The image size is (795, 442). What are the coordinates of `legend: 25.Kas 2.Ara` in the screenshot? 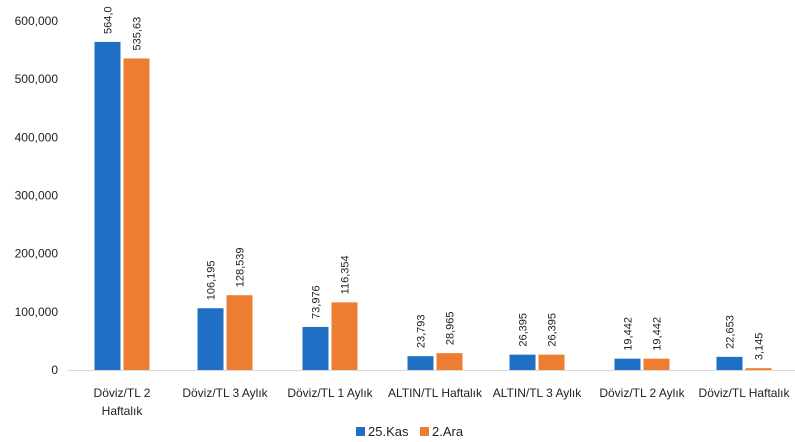 It's located at (410, 431).